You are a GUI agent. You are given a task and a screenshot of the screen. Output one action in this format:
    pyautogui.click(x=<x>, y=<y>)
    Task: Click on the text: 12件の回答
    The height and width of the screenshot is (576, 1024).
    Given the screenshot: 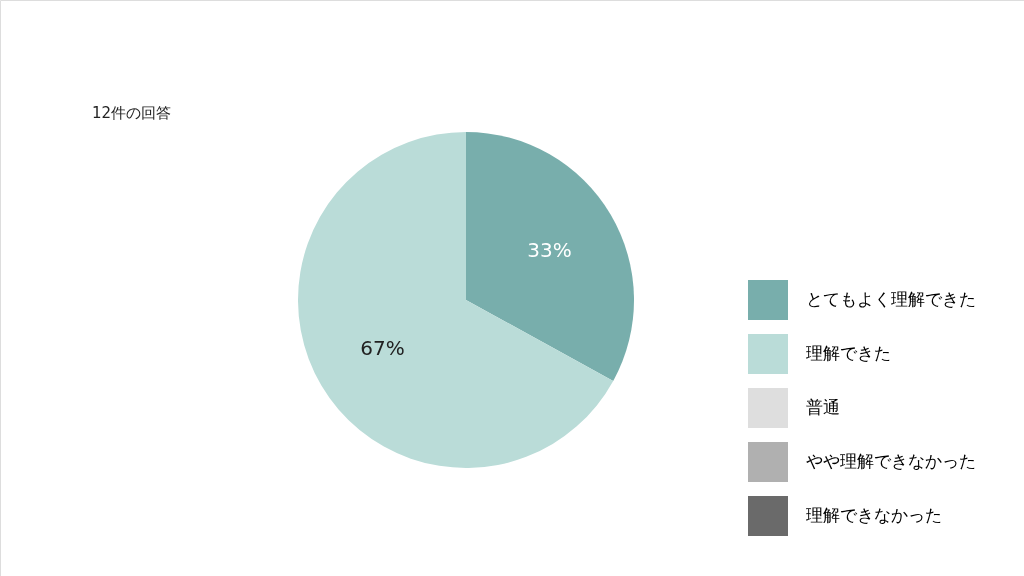 What is the action you would take?
    pyautogui.click(x=132, y=113)
    